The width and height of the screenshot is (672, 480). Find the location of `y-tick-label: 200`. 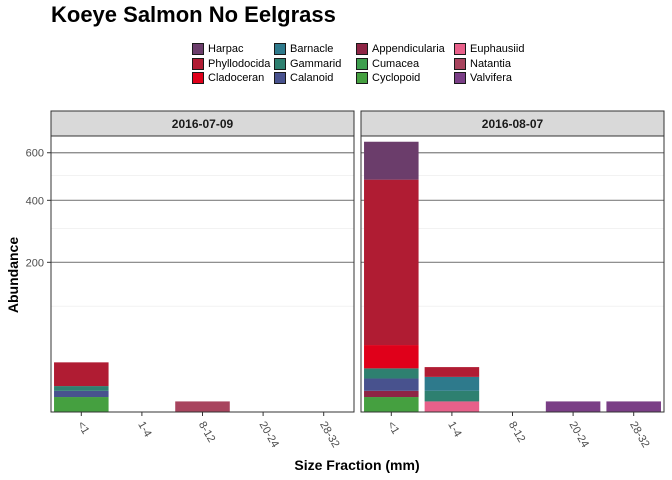

y-tick-label: 200 is located at coordinates (35, 263).